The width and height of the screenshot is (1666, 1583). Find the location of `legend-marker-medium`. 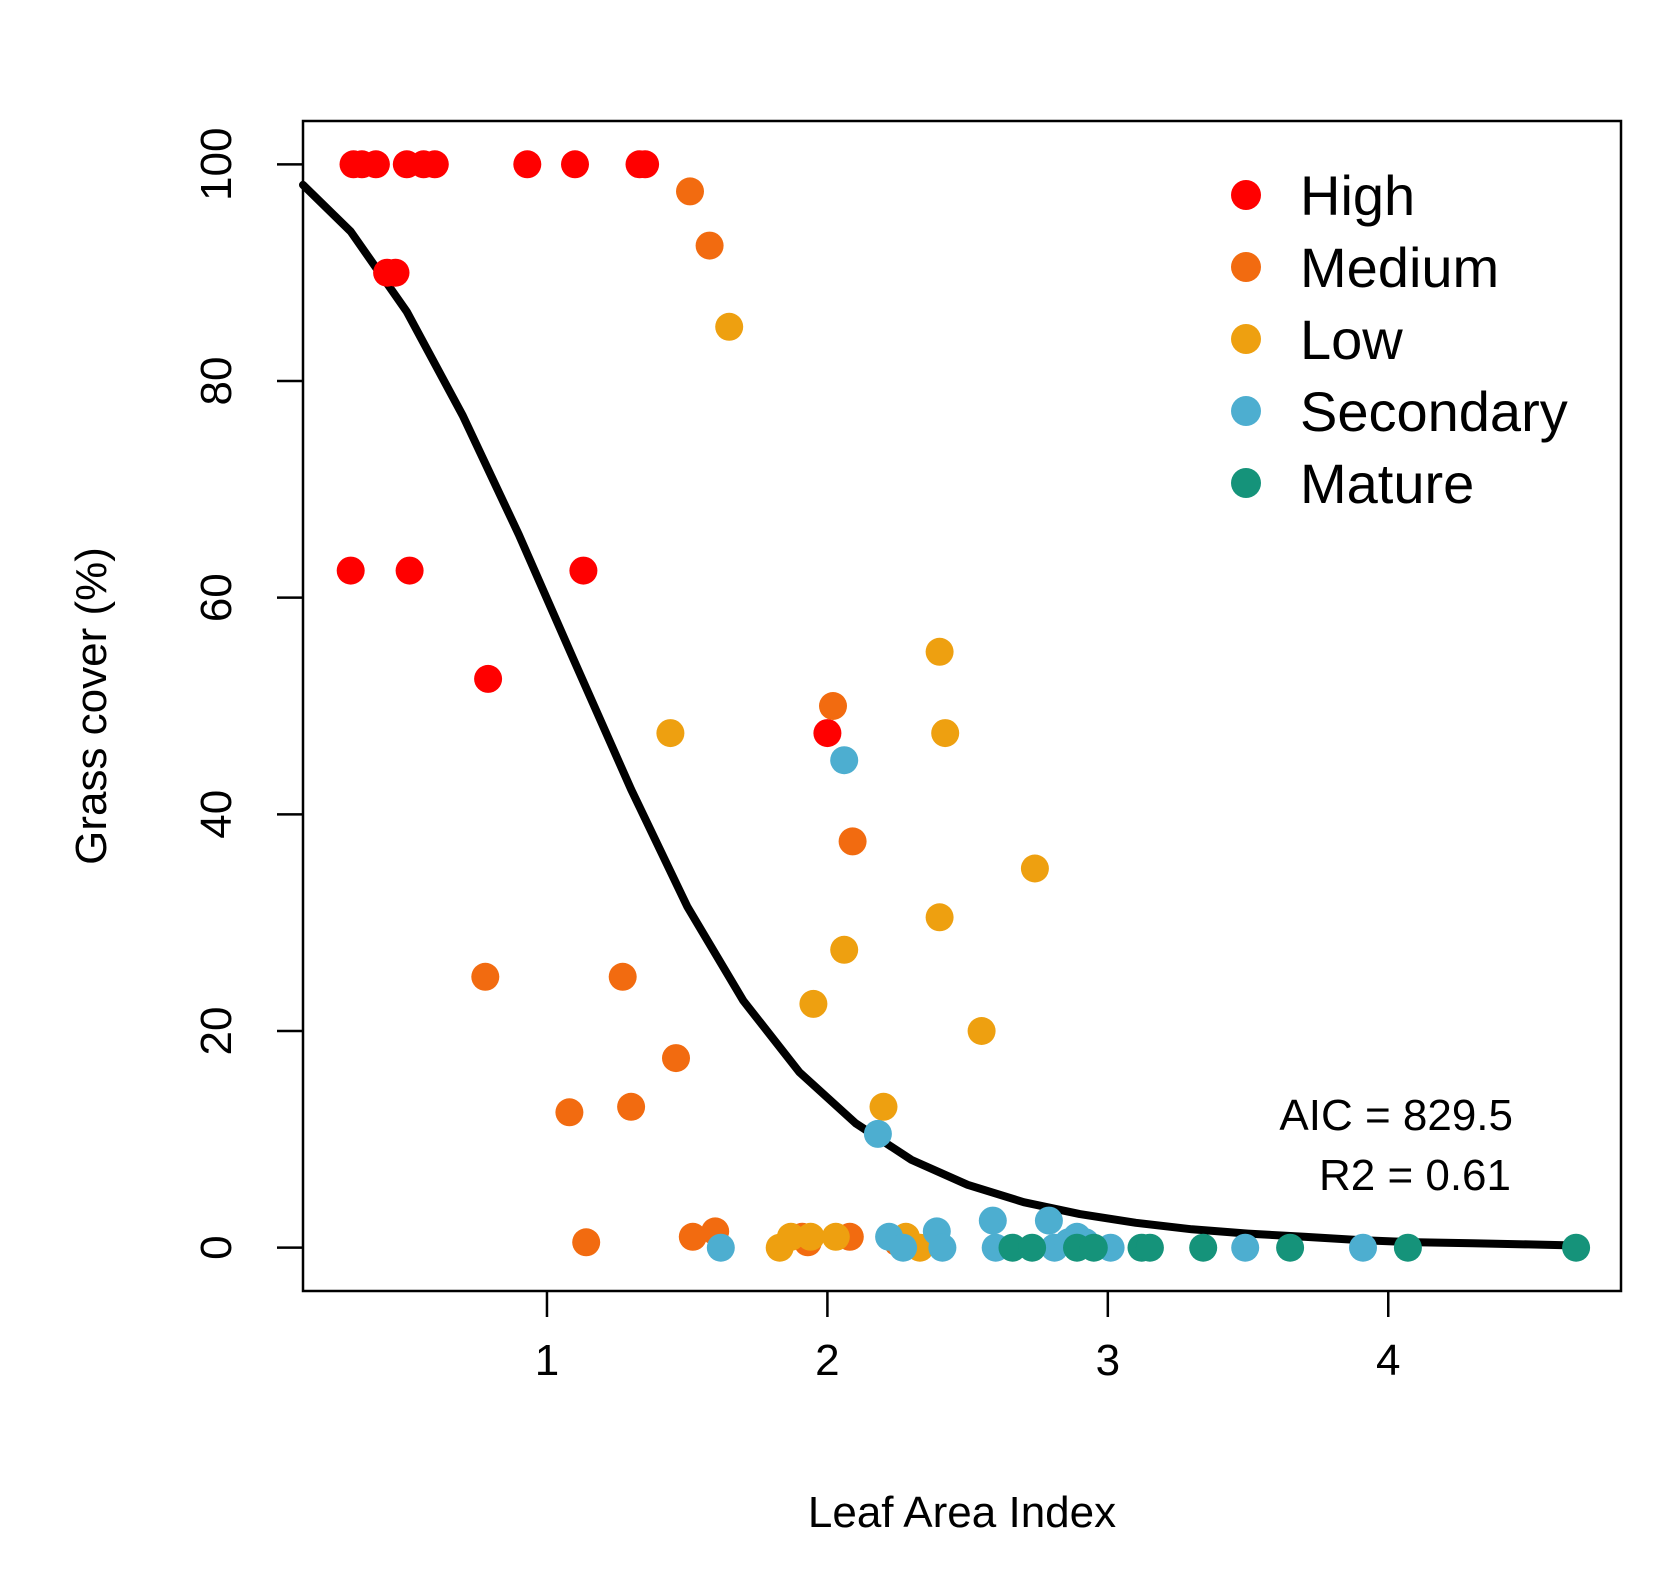

legend-marker-medium is located at coordinates (1246, 267).